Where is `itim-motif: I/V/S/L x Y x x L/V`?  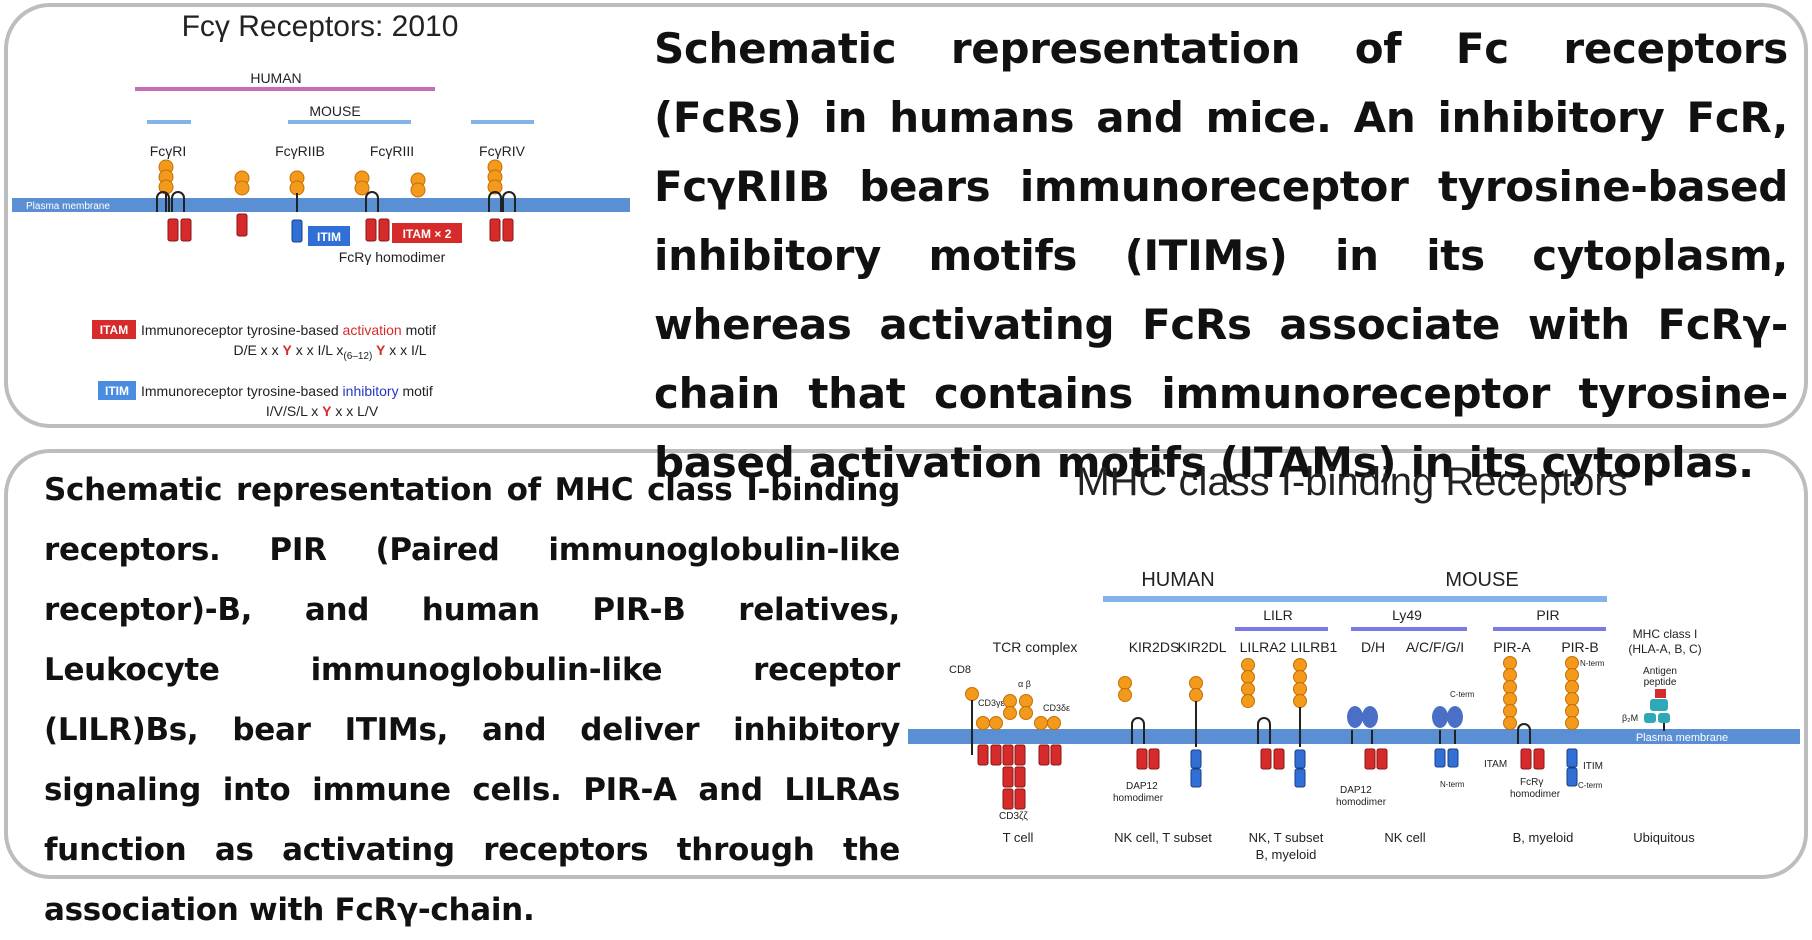 itim-motif: I/V/S/L x Y x x L/V is located at coordinates (322, 411).